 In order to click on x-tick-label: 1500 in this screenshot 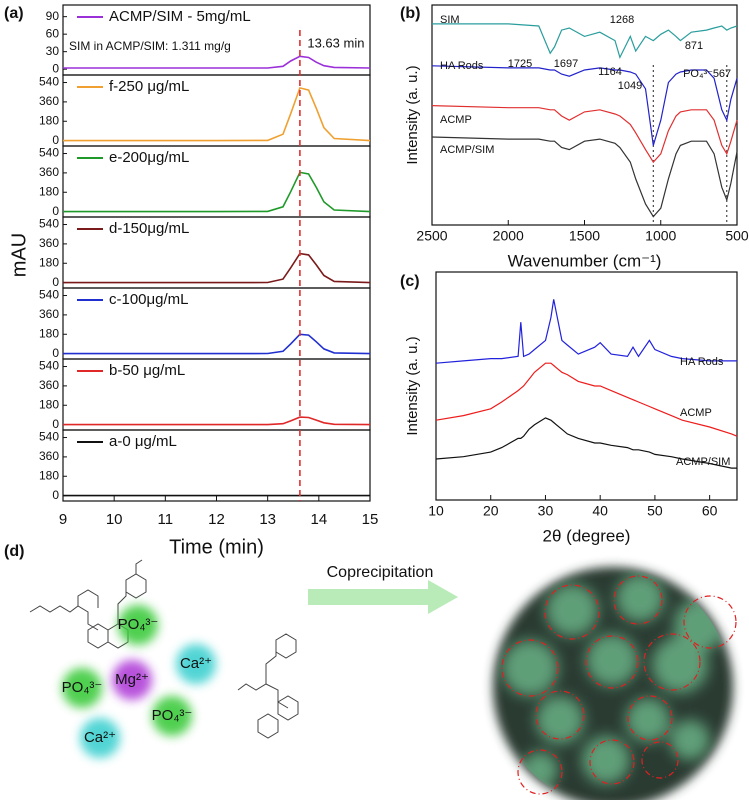, I will do `click(584, 236)`.